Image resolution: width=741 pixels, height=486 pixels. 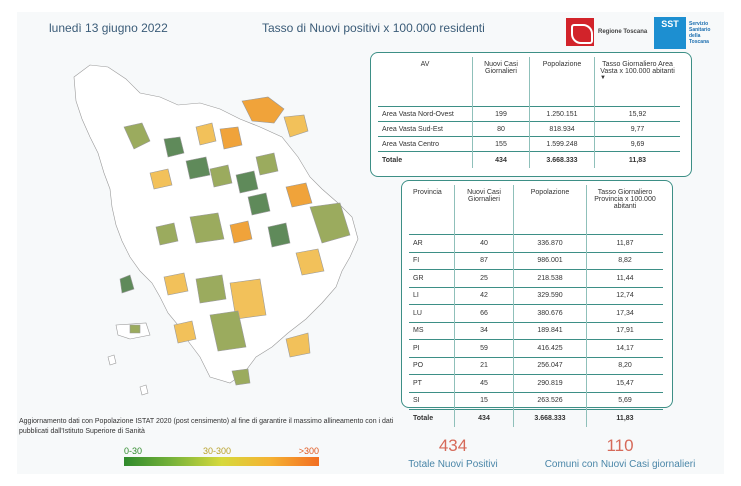 What do you see at coordinates (536, 260) in the screenshot?
I see `table-row: FI 87 986.001 8,82` at bounding box center [536, 260].